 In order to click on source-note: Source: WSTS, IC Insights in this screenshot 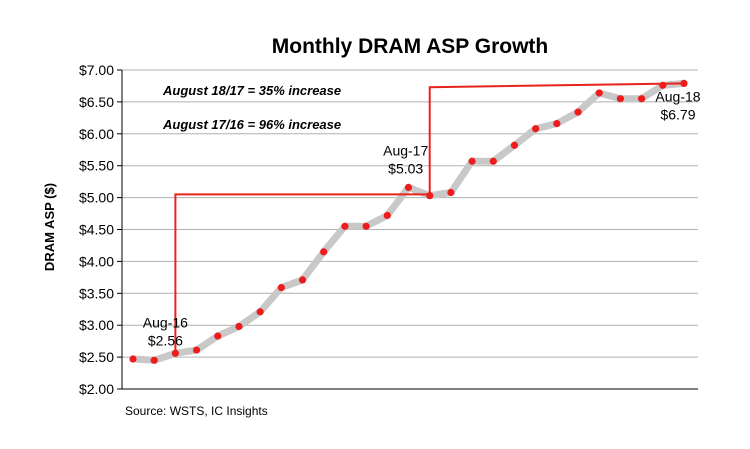, I will do `click(196, 411)`.